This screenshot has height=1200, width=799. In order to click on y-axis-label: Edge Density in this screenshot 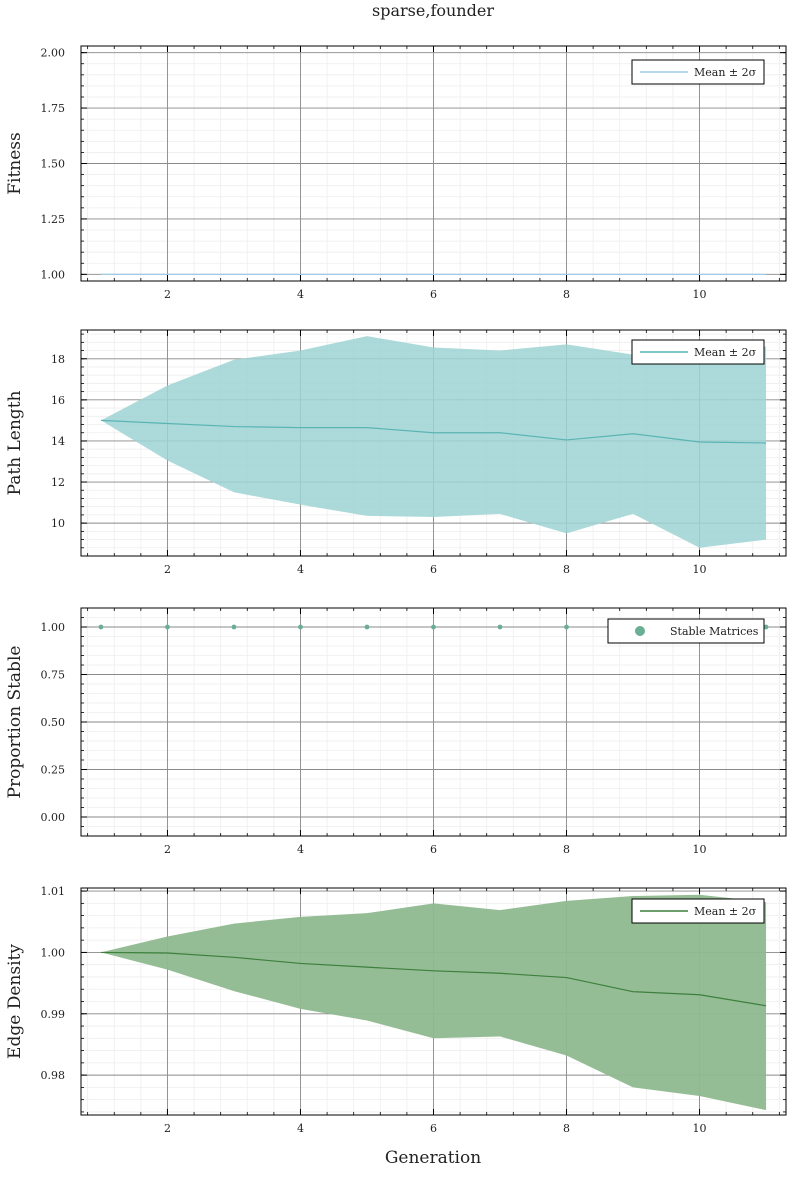, I will do `click(15, 1001)`.